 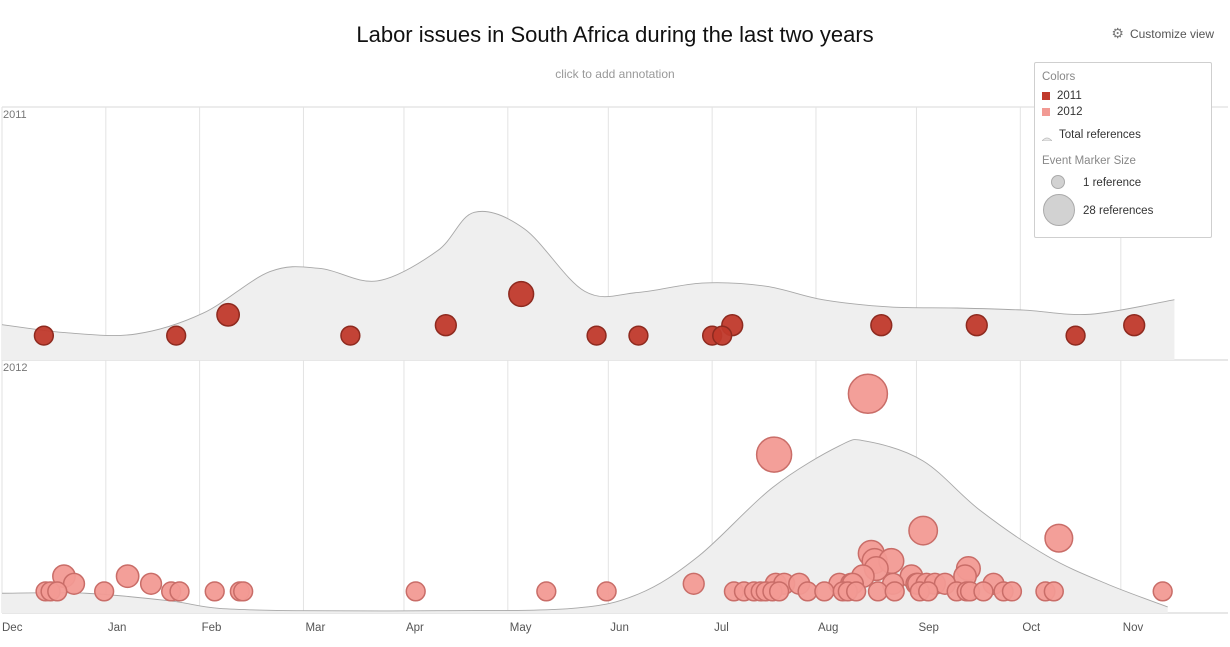 What do you see at coordinates (1117, 33) in the screenshot?
I see `gear-icon: ⚙` at bounding box center [1117, 33].